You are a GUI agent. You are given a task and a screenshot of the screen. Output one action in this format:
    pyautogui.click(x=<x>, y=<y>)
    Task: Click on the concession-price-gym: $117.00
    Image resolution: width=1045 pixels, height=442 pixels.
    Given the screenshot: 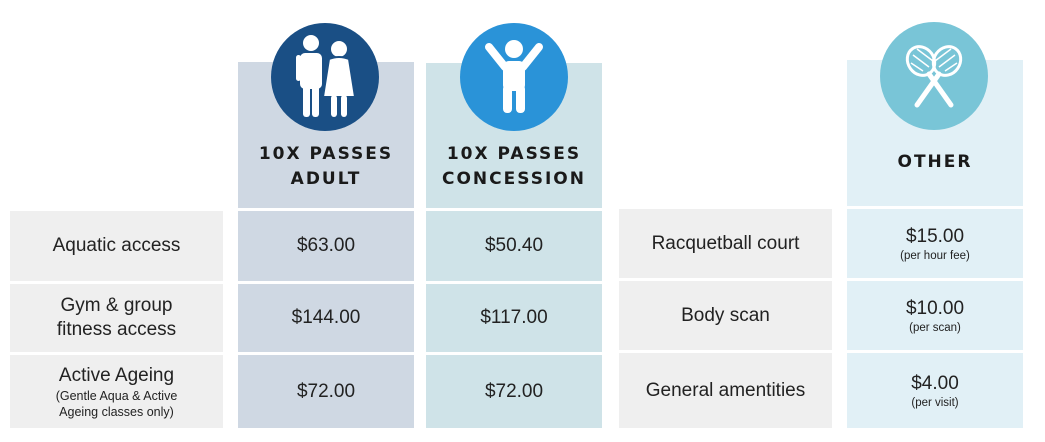 What is the action you would take?
    pyautogui.click(x=514, y=317)
    